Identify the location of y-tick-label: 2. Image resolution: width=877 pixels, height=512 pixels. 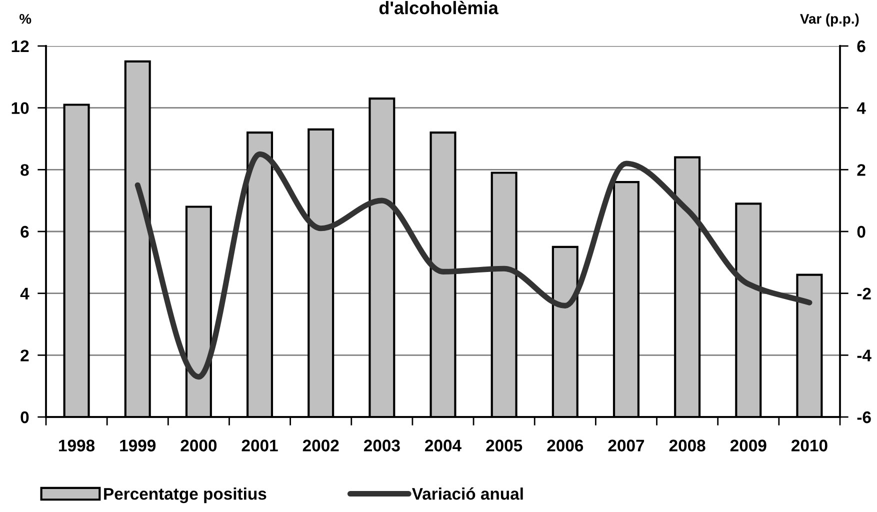
(24, 356).